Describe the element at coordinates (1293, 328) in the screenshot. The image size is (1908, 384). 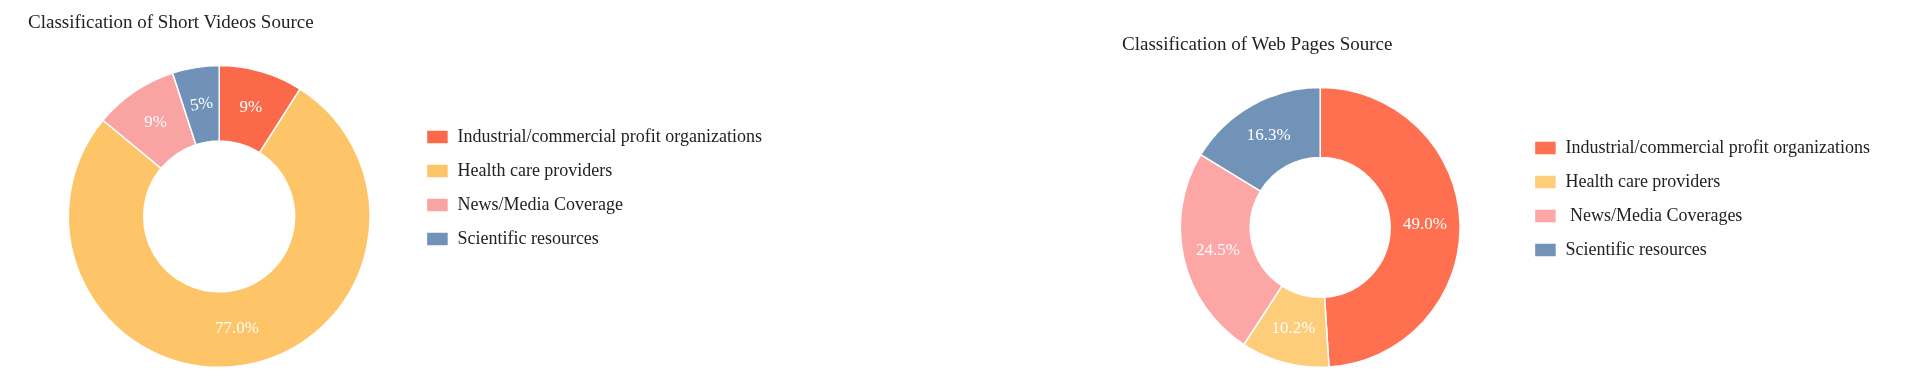
I see `data-label: 10.2%` at that location.